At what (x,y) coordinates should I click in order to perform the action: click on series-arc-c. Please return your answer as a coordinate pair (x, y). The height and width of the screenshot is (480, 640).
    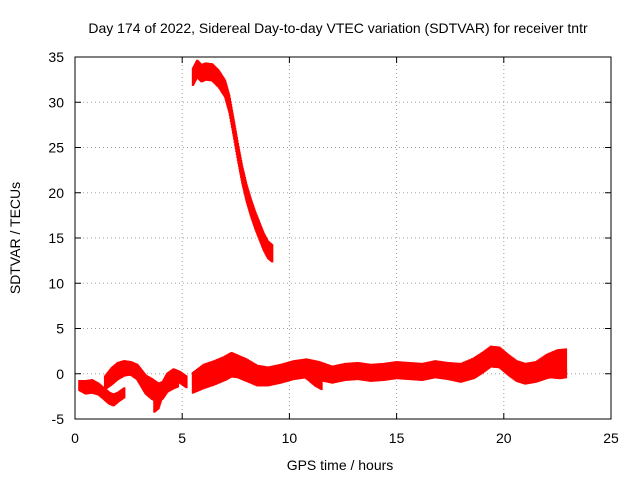
    Looking at the image, I should click on (170, 390).